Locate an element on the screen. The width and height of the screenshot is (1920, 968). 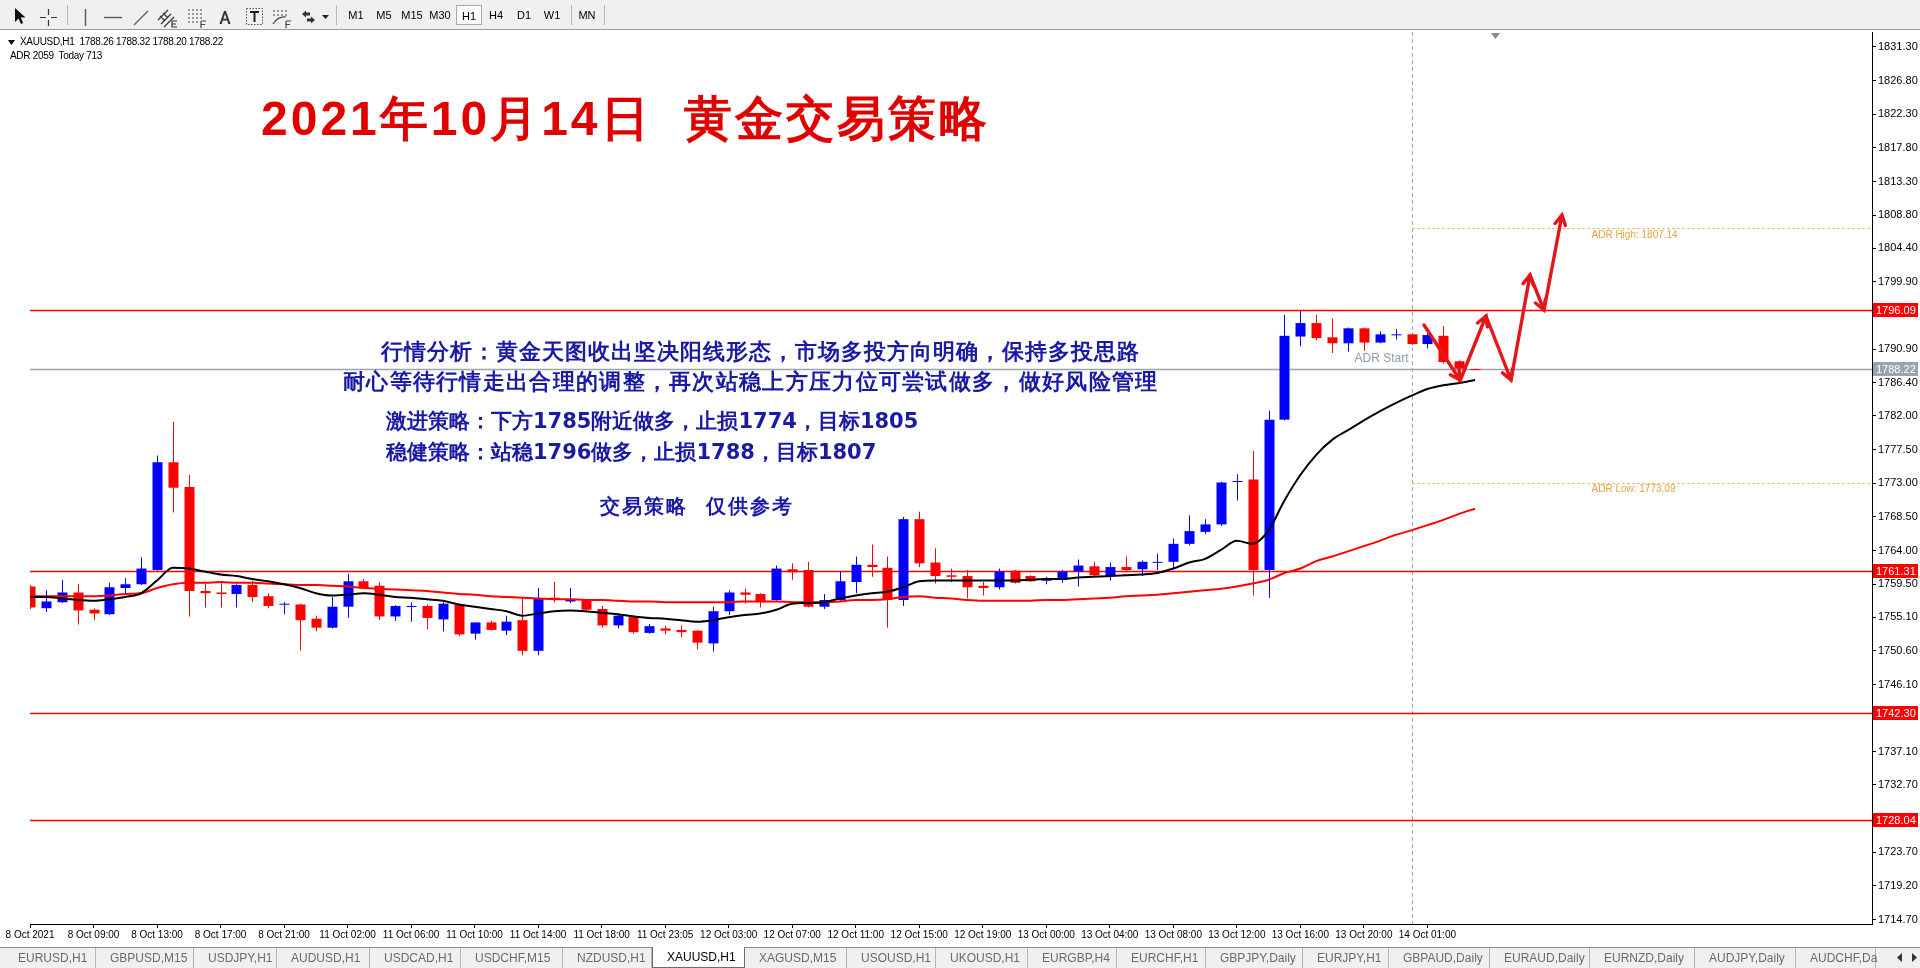
y-tick-label: 1831.30 is located at coordinates (1898, 46).